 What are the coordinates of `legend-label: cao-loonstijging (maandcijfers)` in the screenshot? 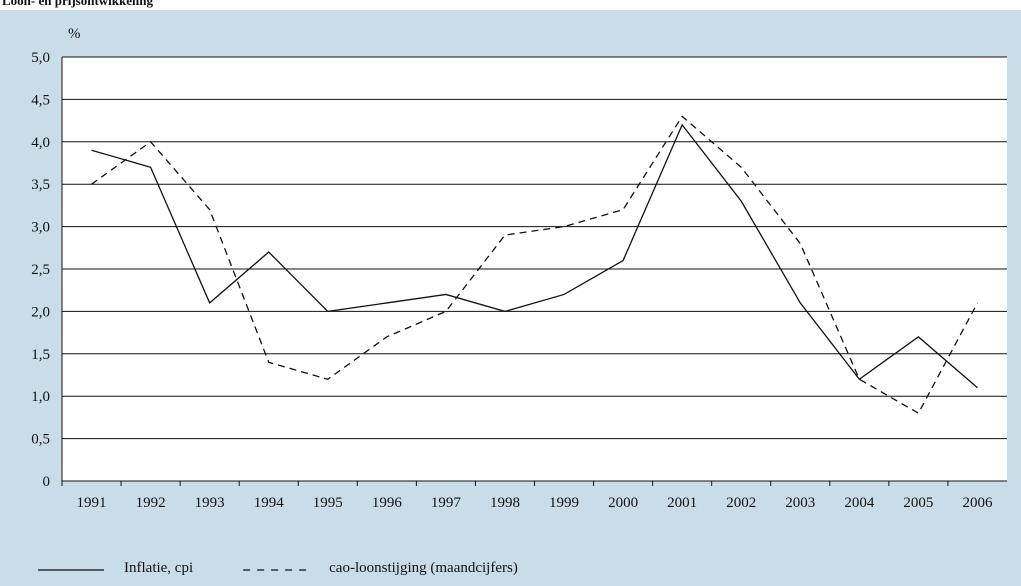 It's located at (423, 568).